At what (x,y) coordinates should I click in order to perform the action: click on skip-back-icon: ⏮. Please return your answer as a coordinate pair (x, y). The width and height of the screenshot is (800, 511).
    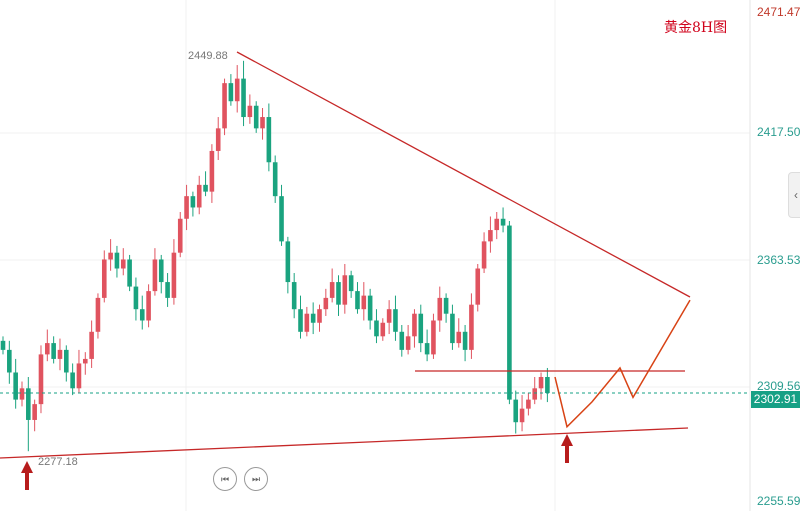
    Looking at the image, I should click on (225, 478).